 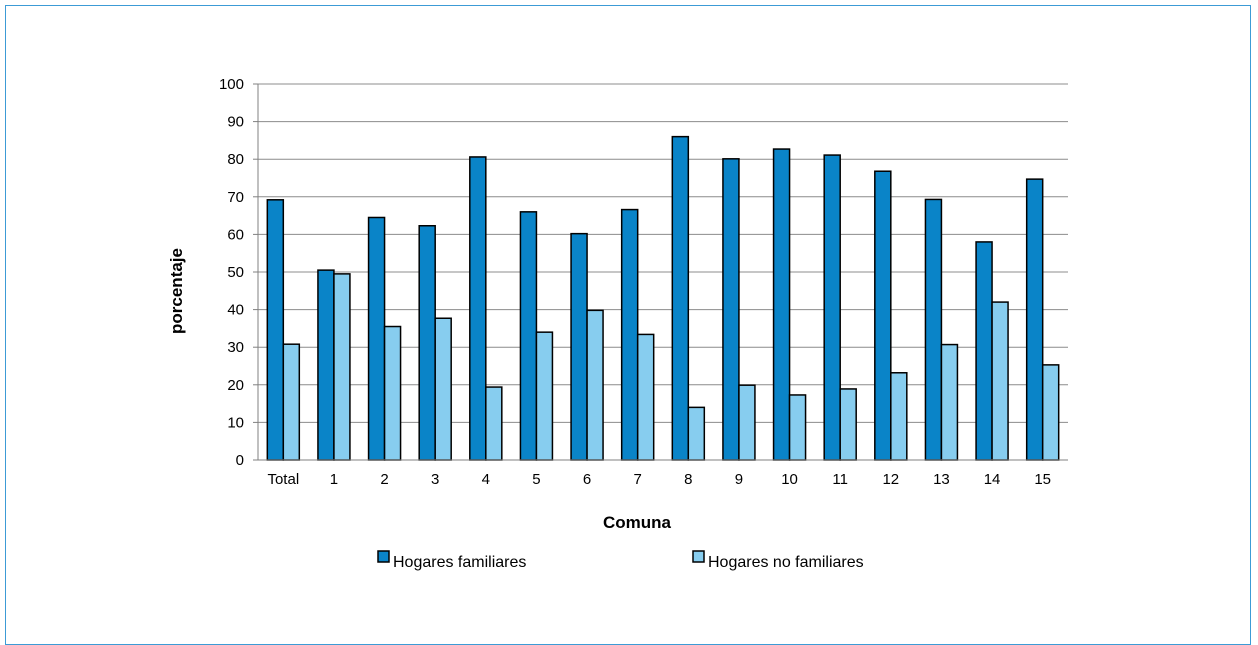 I want to click on x-tick-label: Total, so click(x=283, y=479).